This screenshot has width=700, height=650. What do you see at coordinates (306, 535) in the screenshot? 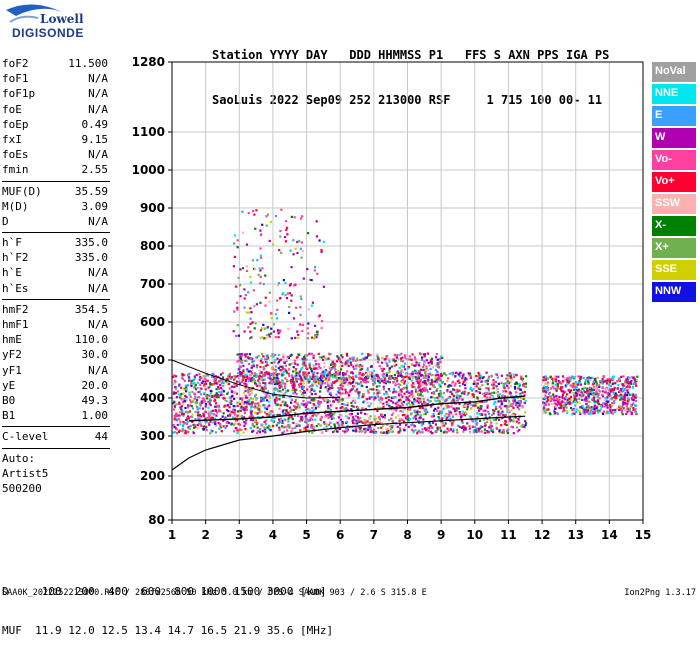
I see `x-tick-label: 5` at bounding box center [306, 535].